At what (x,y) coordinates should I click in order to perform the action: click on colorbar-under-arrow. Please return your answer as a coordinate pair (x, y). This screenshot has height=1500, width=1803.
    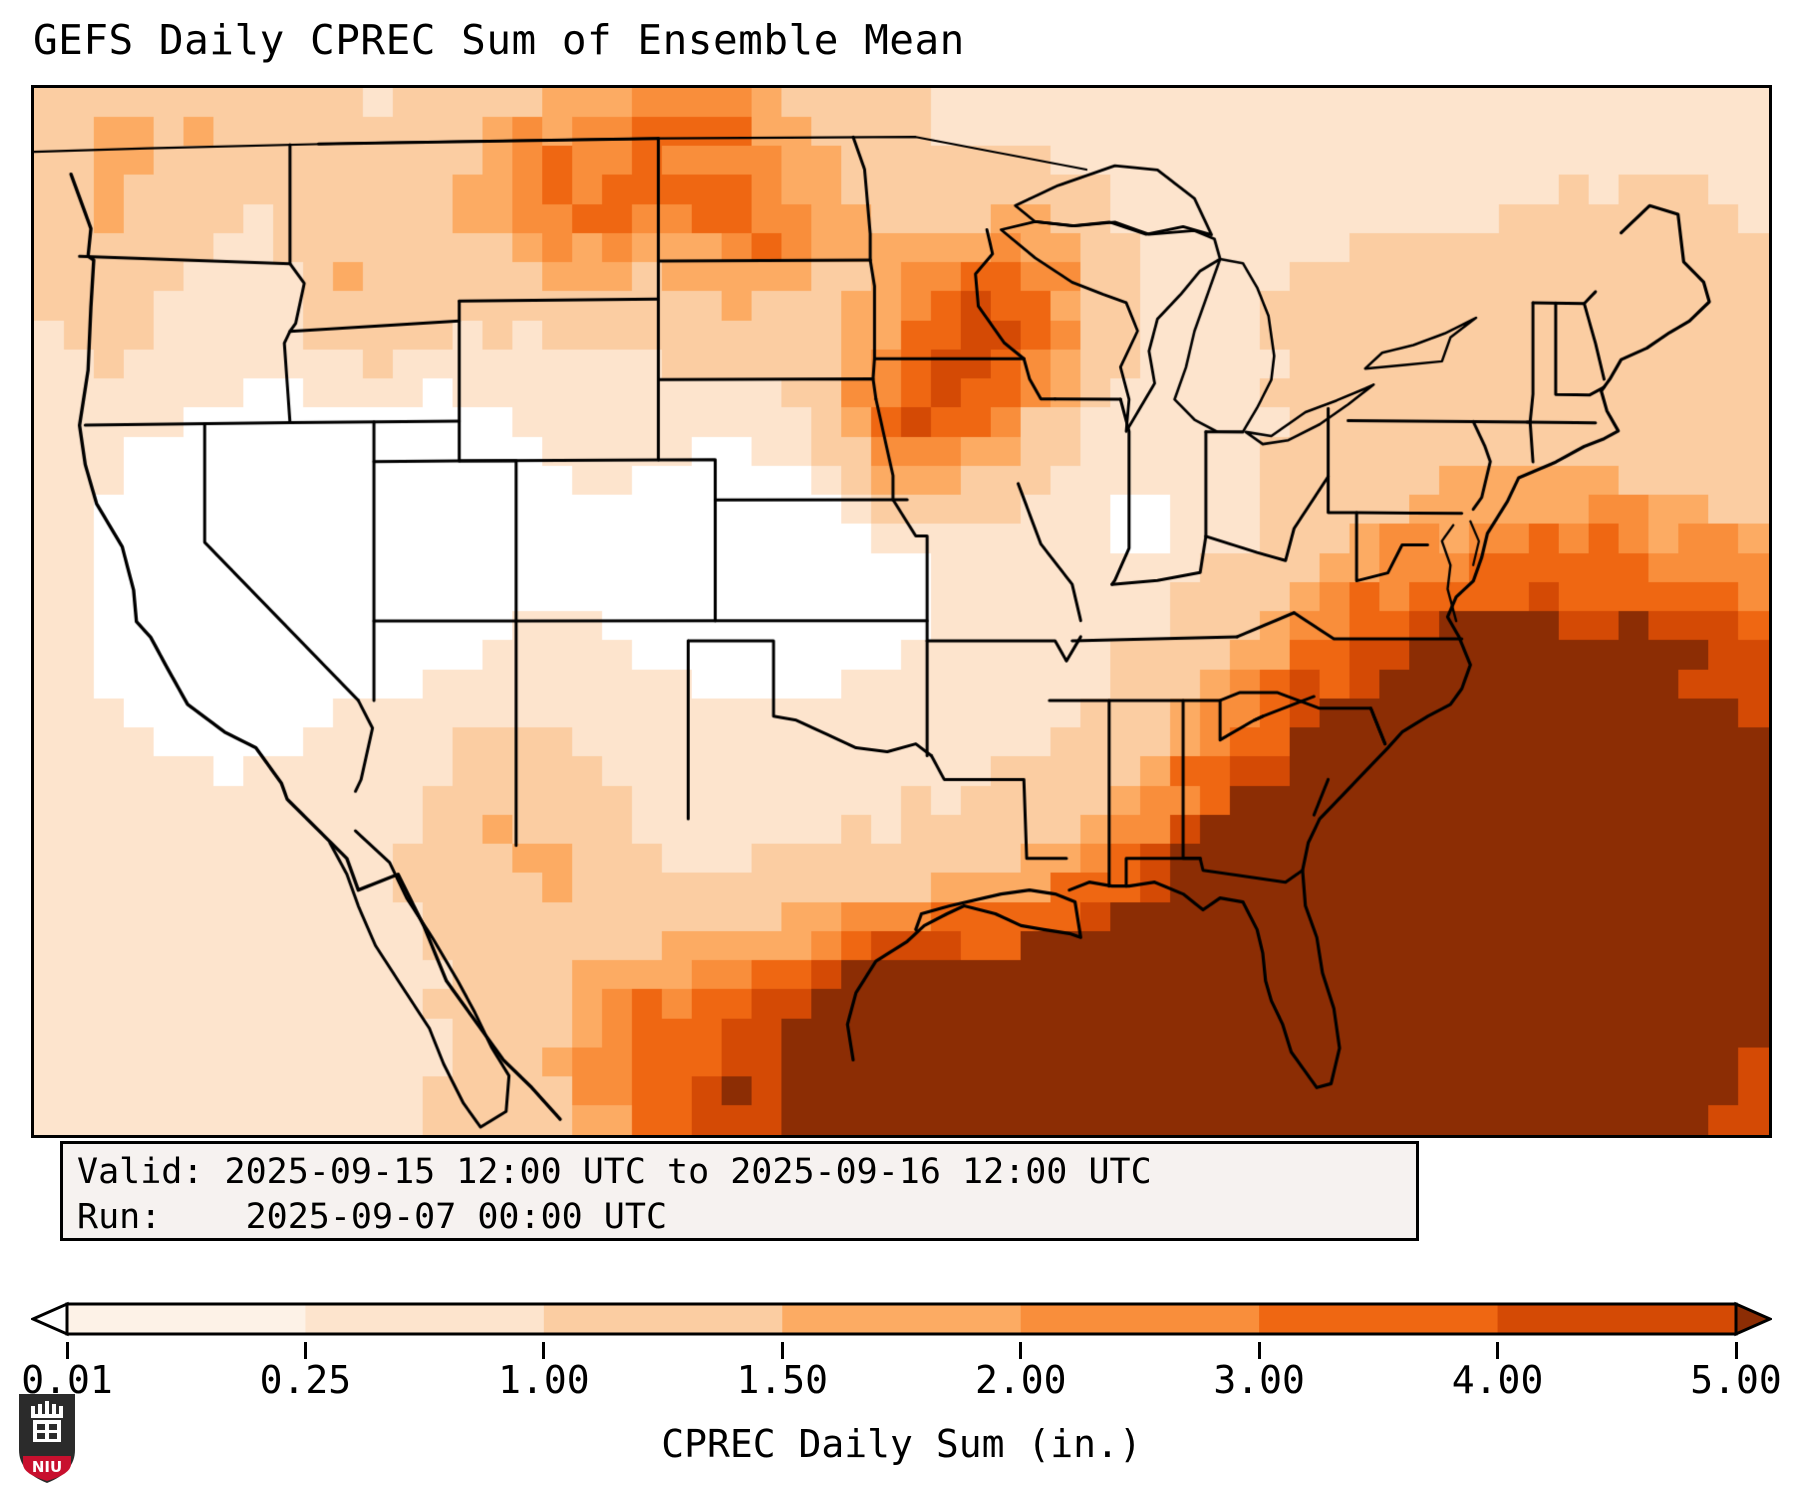
    Looking at the image, I should click on (50, 1319).